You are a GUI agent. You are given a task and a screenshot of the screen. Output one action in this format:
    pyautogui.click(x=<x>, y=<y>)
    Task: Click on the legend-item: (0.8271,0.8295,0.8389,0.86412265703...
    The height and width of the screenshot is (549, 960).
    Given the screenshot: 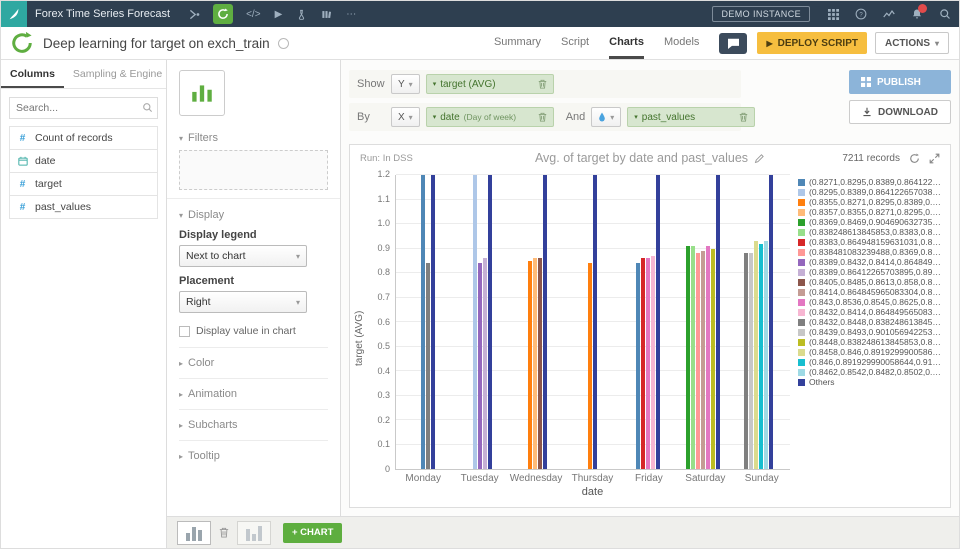 What is the action you would take?
    pyautogui.click(x=870, y=182)
    